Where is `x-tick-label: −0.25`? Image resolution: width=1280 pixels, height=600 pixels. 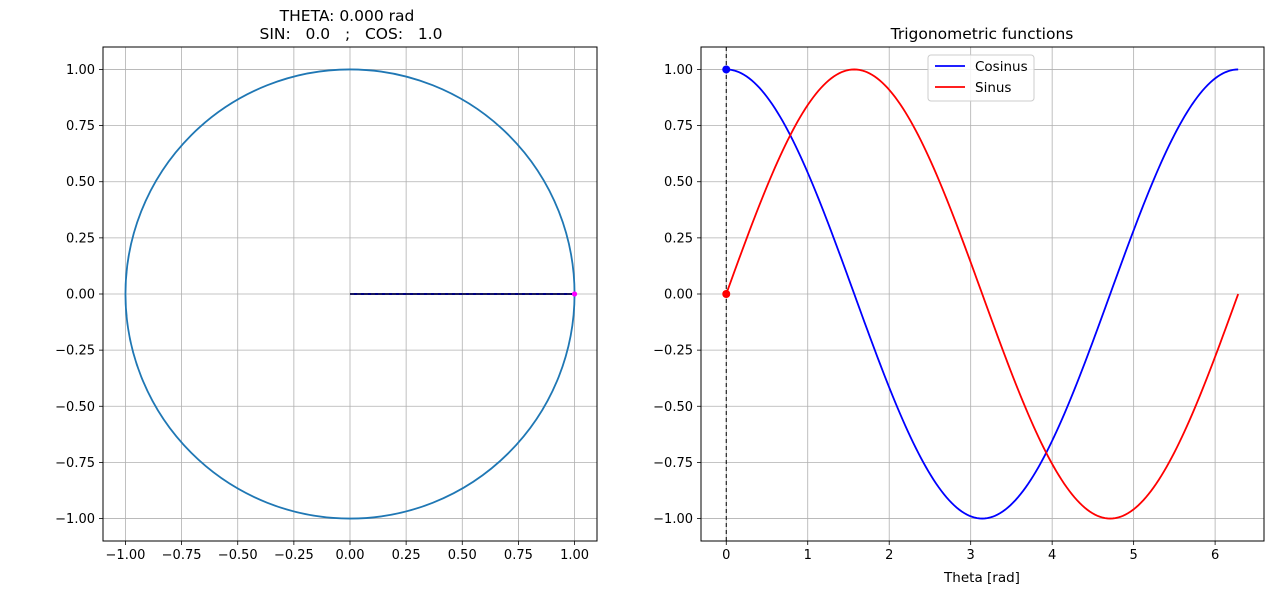
x-tick-label: −0.25 is located at coordinates (294, 555).